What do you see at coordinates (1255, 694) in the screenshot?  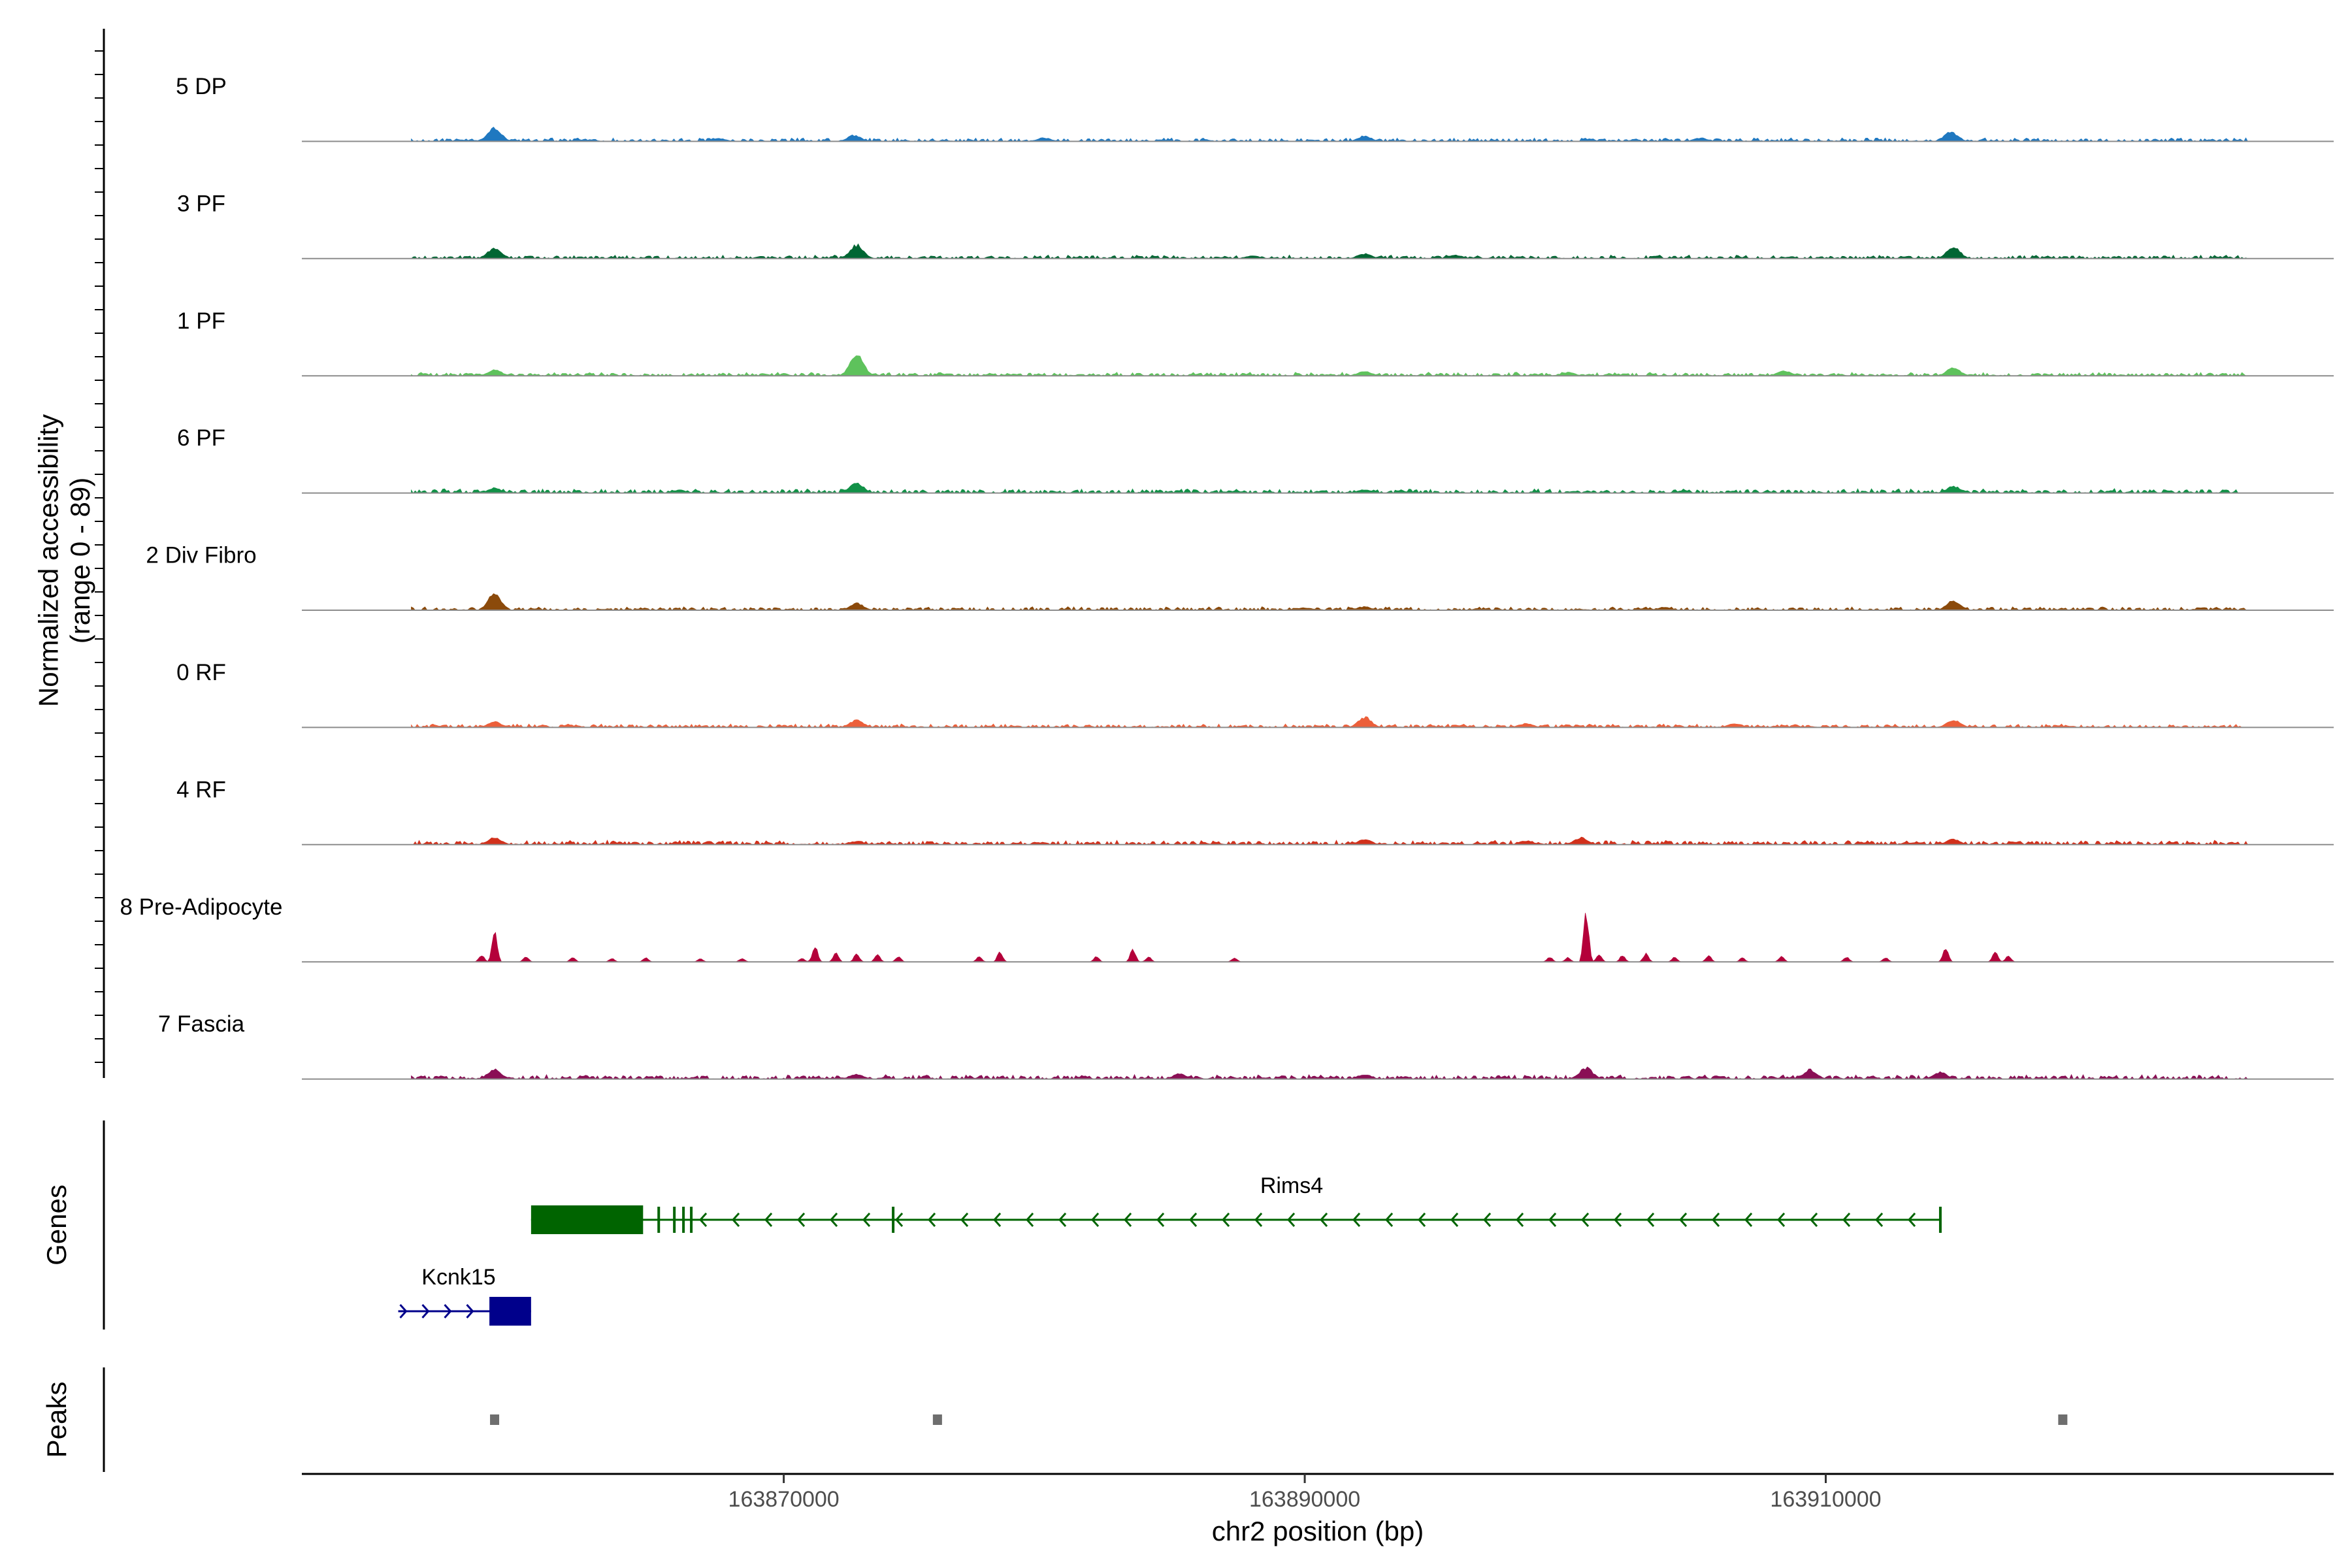 I see `track-0-rf: 0 RF` at bounding box center [1255, 694].